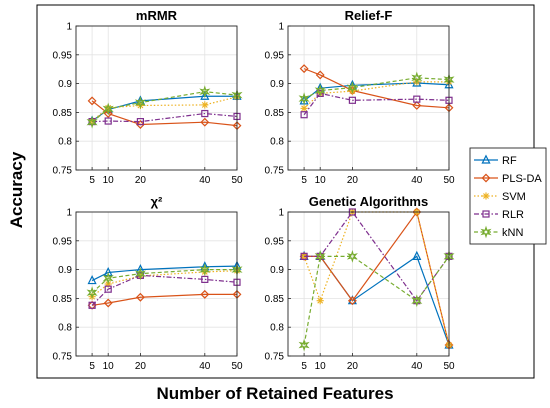 This screenshot has width=550, height=408. I want to click on legend-entry-knn: kNN, so click(498, 232).